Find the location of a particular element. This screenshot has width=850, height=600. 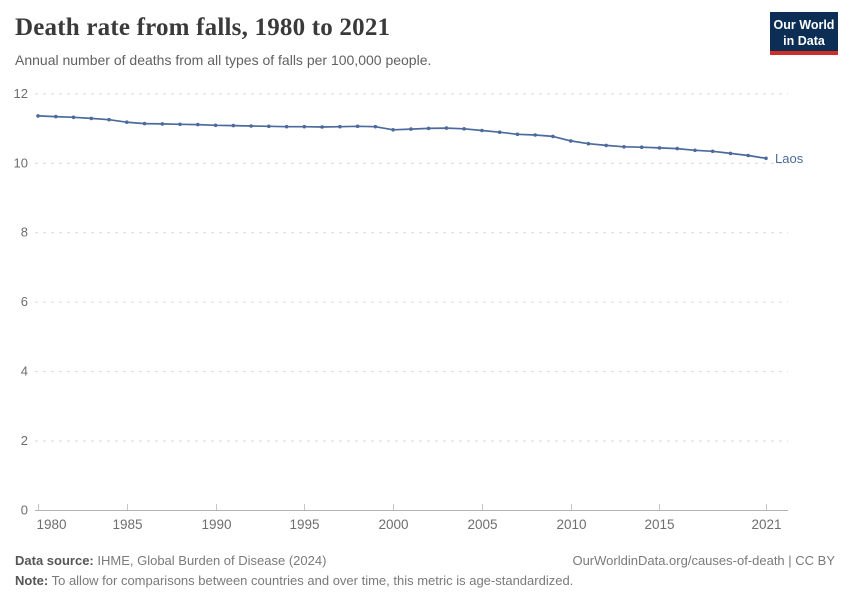

x-tick-label: 2015 is located at coordinates (659, 524).